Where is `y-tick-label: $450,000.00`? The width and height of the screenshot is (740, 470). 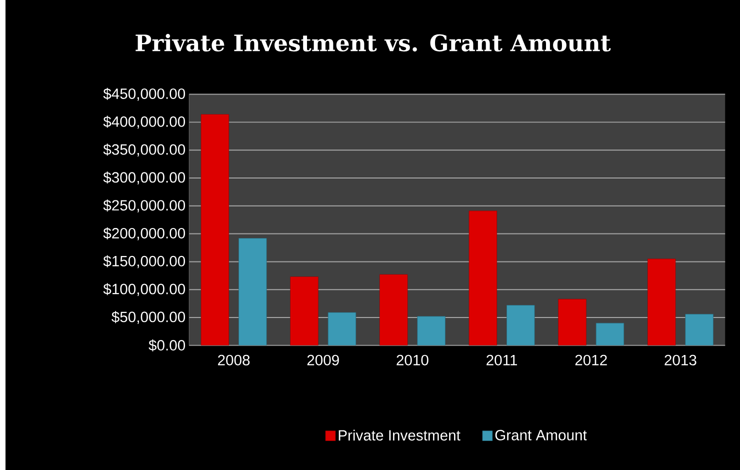 y-tick-label: $450,000.00 is located at coordinates (144, 94).